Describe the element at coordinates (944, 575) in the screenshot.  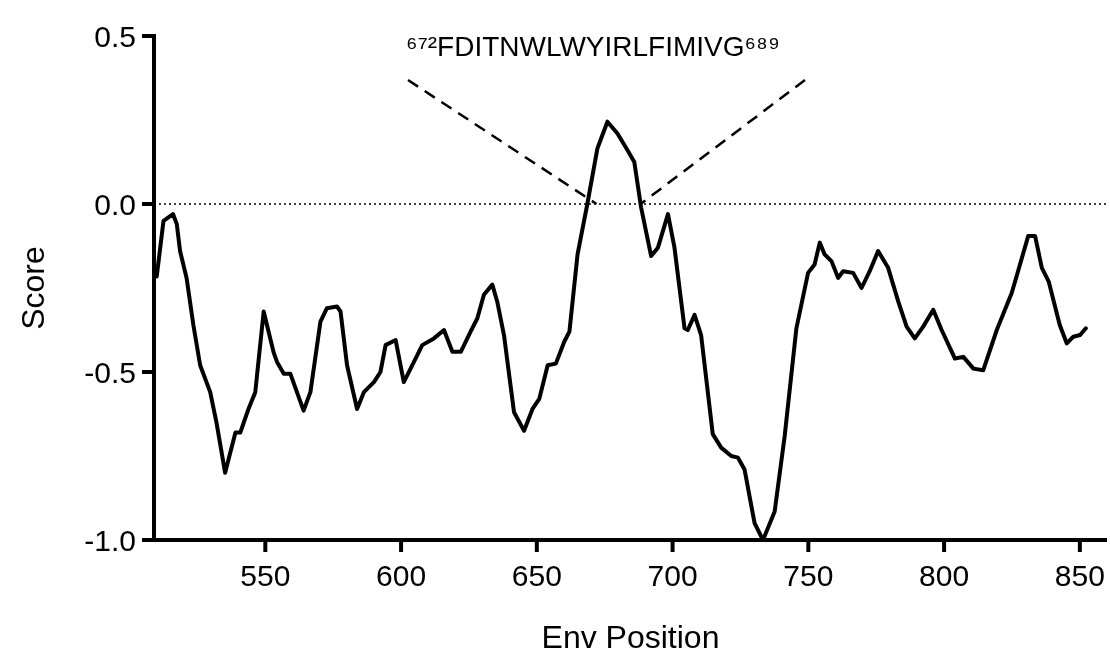
I see `x-tick-label: 800` at that location.